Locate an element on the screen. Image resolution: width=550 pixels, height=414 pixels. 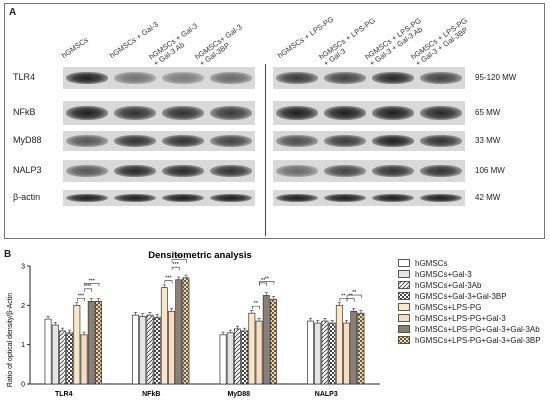
y-tick-label: 3 is located at coordinates (23, 267).